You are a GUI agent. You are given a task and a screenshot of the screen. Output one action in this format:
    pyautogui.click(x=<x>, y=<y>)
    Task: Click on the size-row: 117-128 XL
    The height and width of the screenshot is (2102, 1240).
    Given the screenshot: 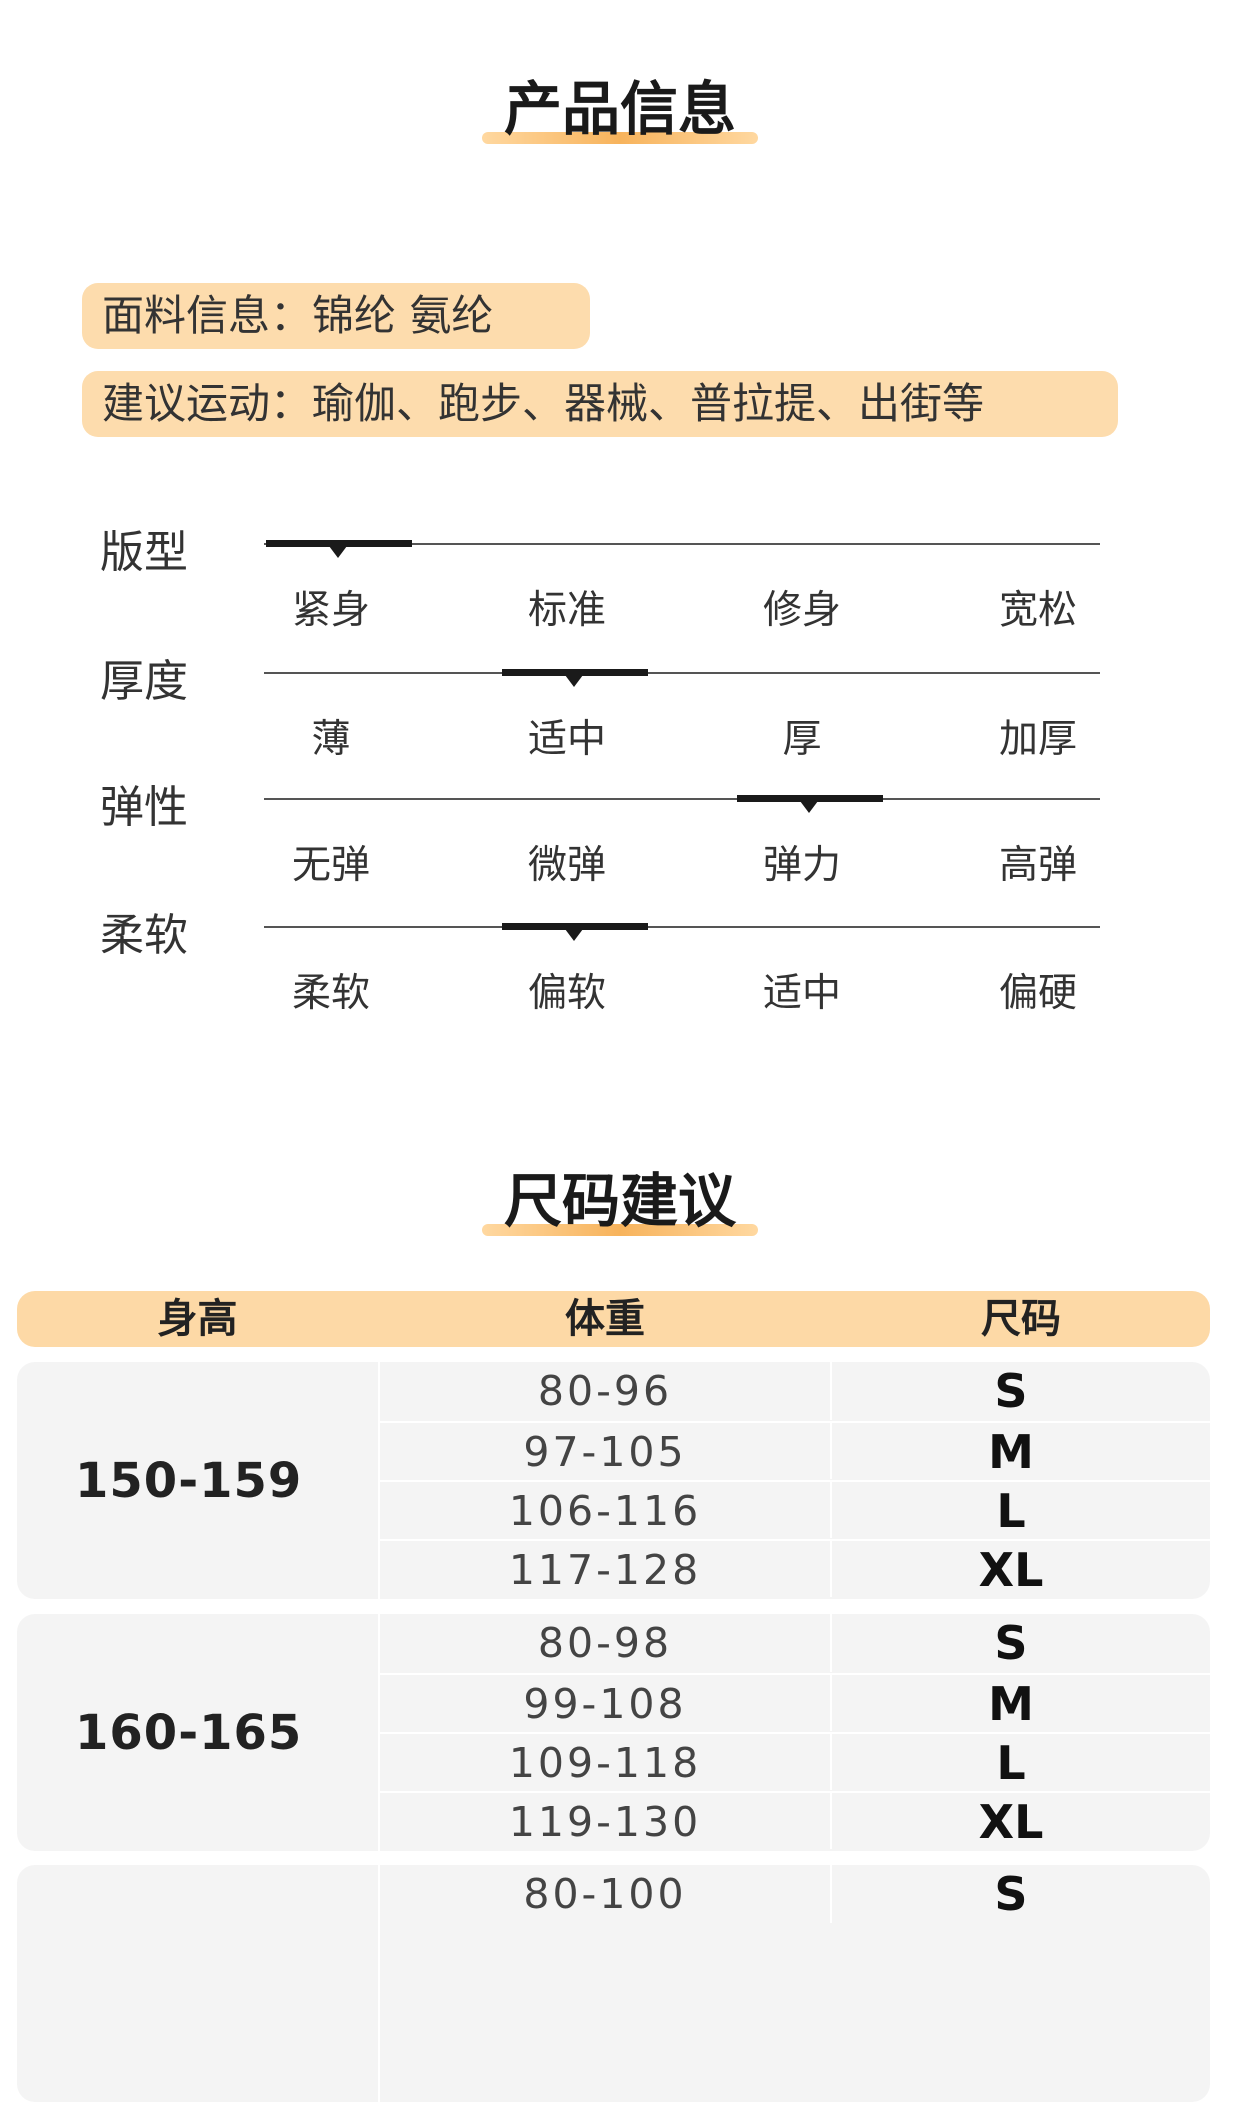 What is the action you would take?
    pyautogui.click(x=795, y=1568)
    